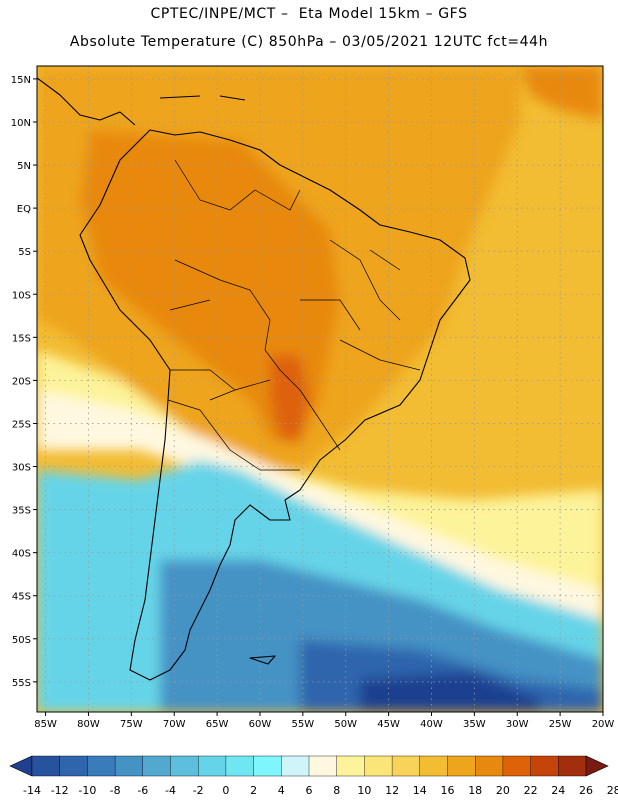  What do you see at coordinates (115, 790) in the screenshot?
I see `colorbar-tick-label: -8` at bounding box center [115, 790].